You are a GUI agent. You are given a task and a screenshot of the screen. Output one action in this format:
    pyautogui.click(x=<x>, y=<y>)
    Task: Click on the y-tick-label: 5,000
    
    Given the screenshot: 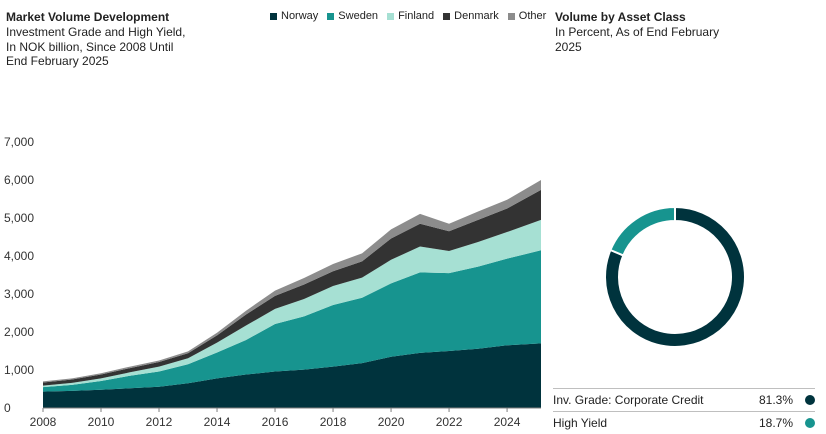 What is the action you would take?
    pyautogui.click(x=19, y=218)
    